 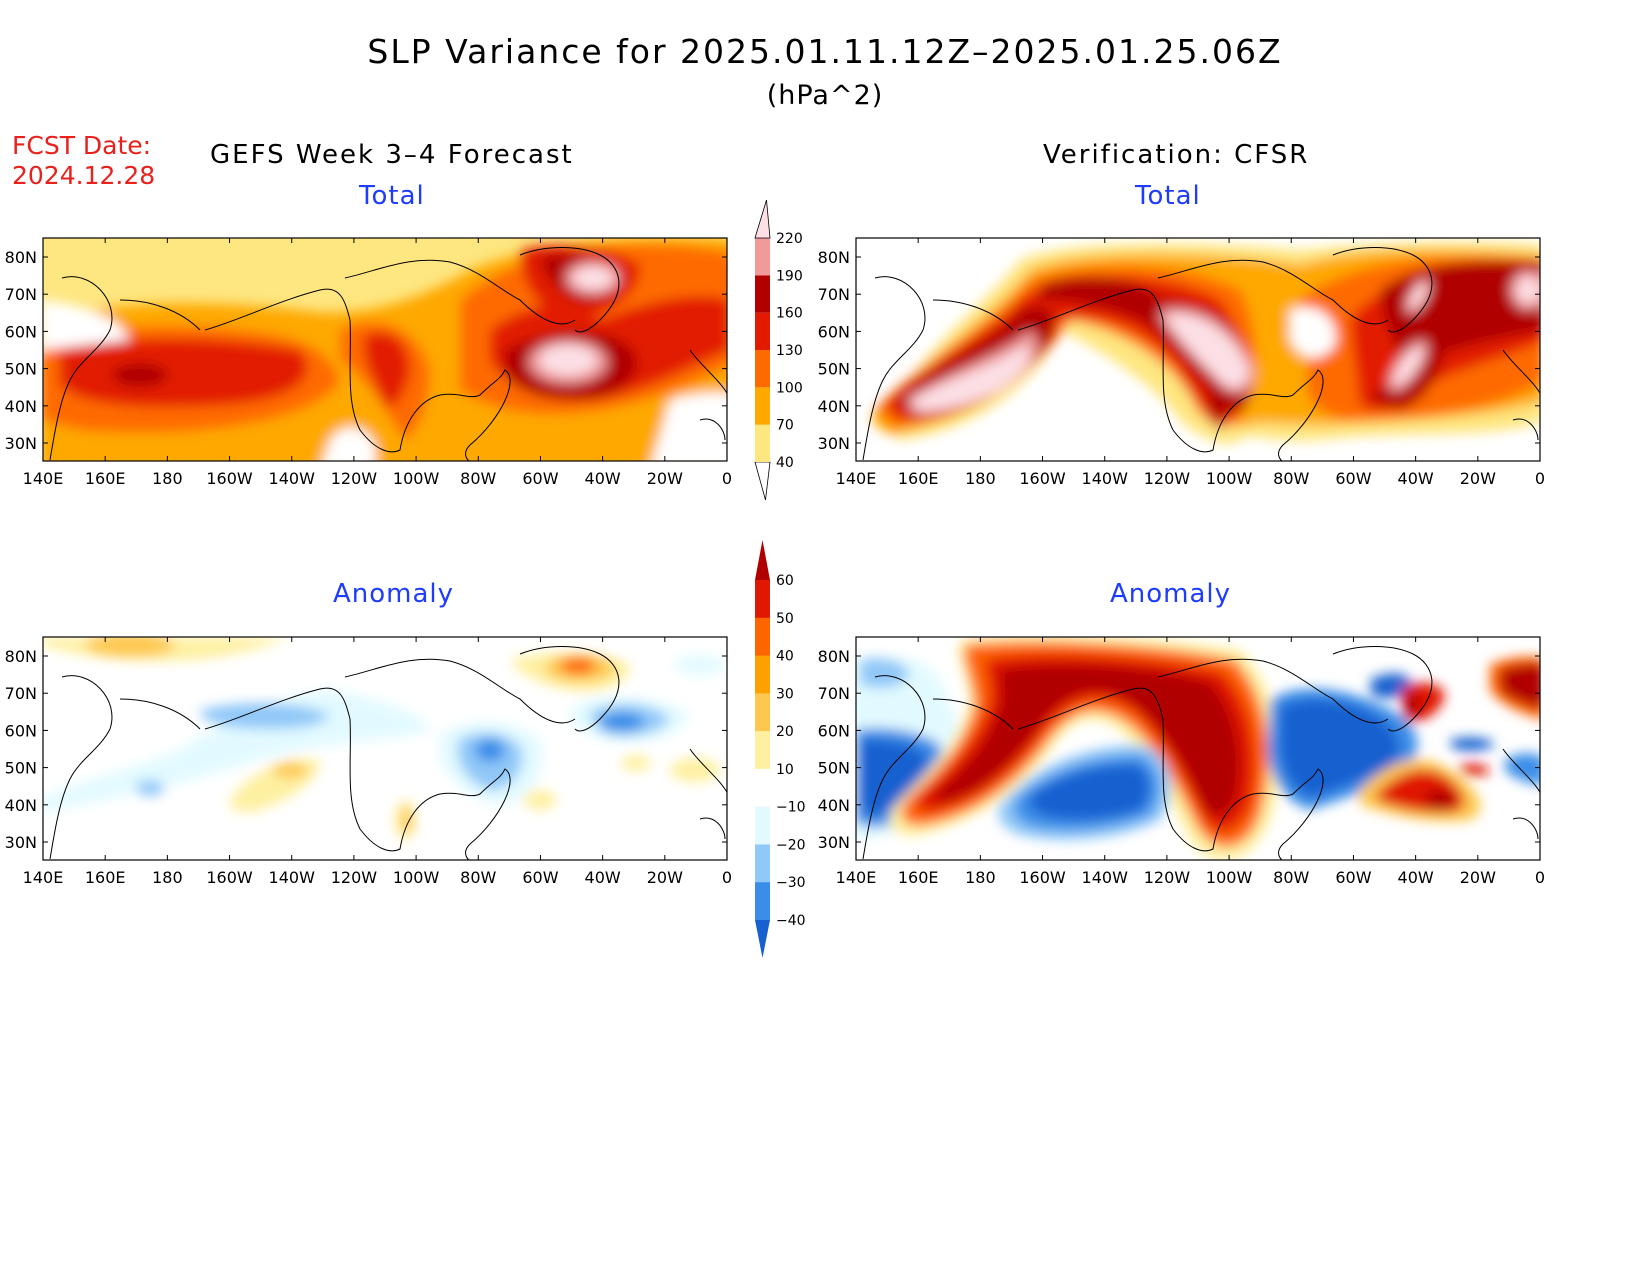 I want to click on panel-verif-anomaly-field, so click(x=1198, y=748).